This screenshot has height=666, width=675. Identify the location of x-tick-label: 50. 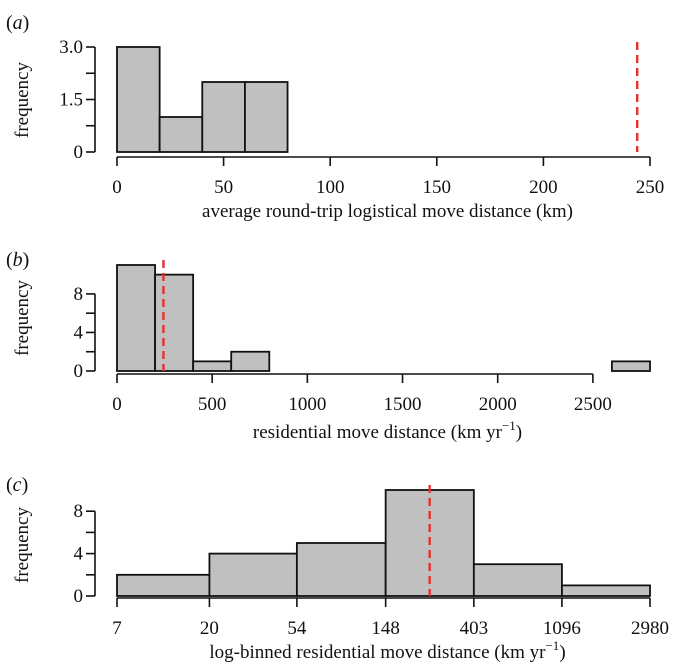
(223, 187).